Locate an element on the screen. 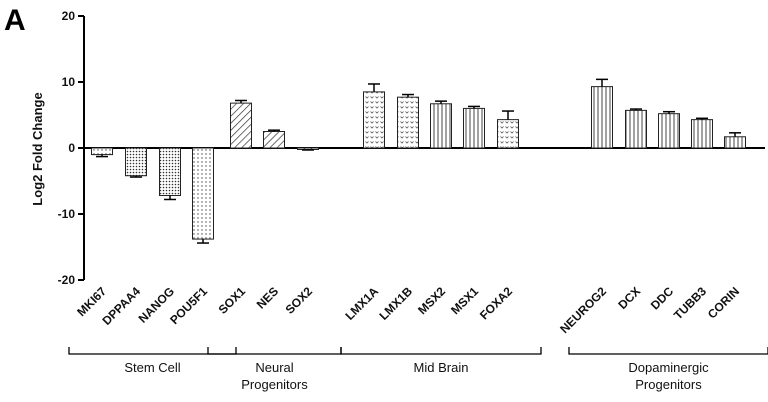  bar-neurog2 is located at coordinates (602, 117).